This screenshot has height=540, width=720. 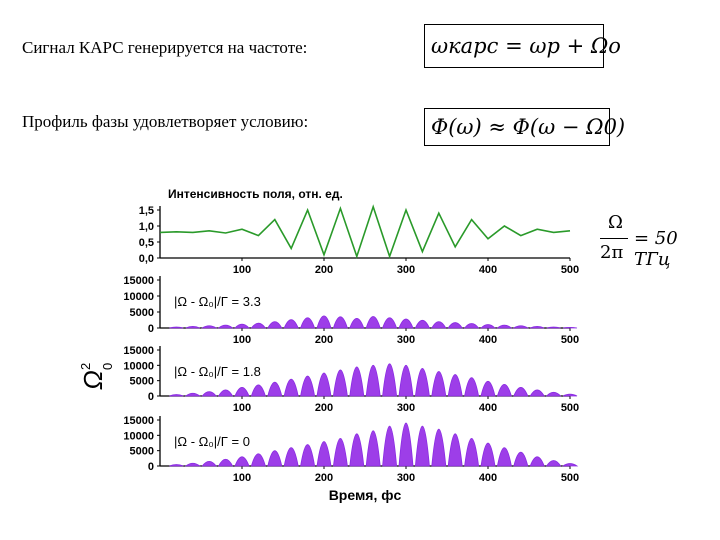 What do you see at coordinates (165, 121) in the screenshot?
I see `phaseprofile-text: Профиль фазы удовлетворяет условию:` at bounding box center [165, 121].